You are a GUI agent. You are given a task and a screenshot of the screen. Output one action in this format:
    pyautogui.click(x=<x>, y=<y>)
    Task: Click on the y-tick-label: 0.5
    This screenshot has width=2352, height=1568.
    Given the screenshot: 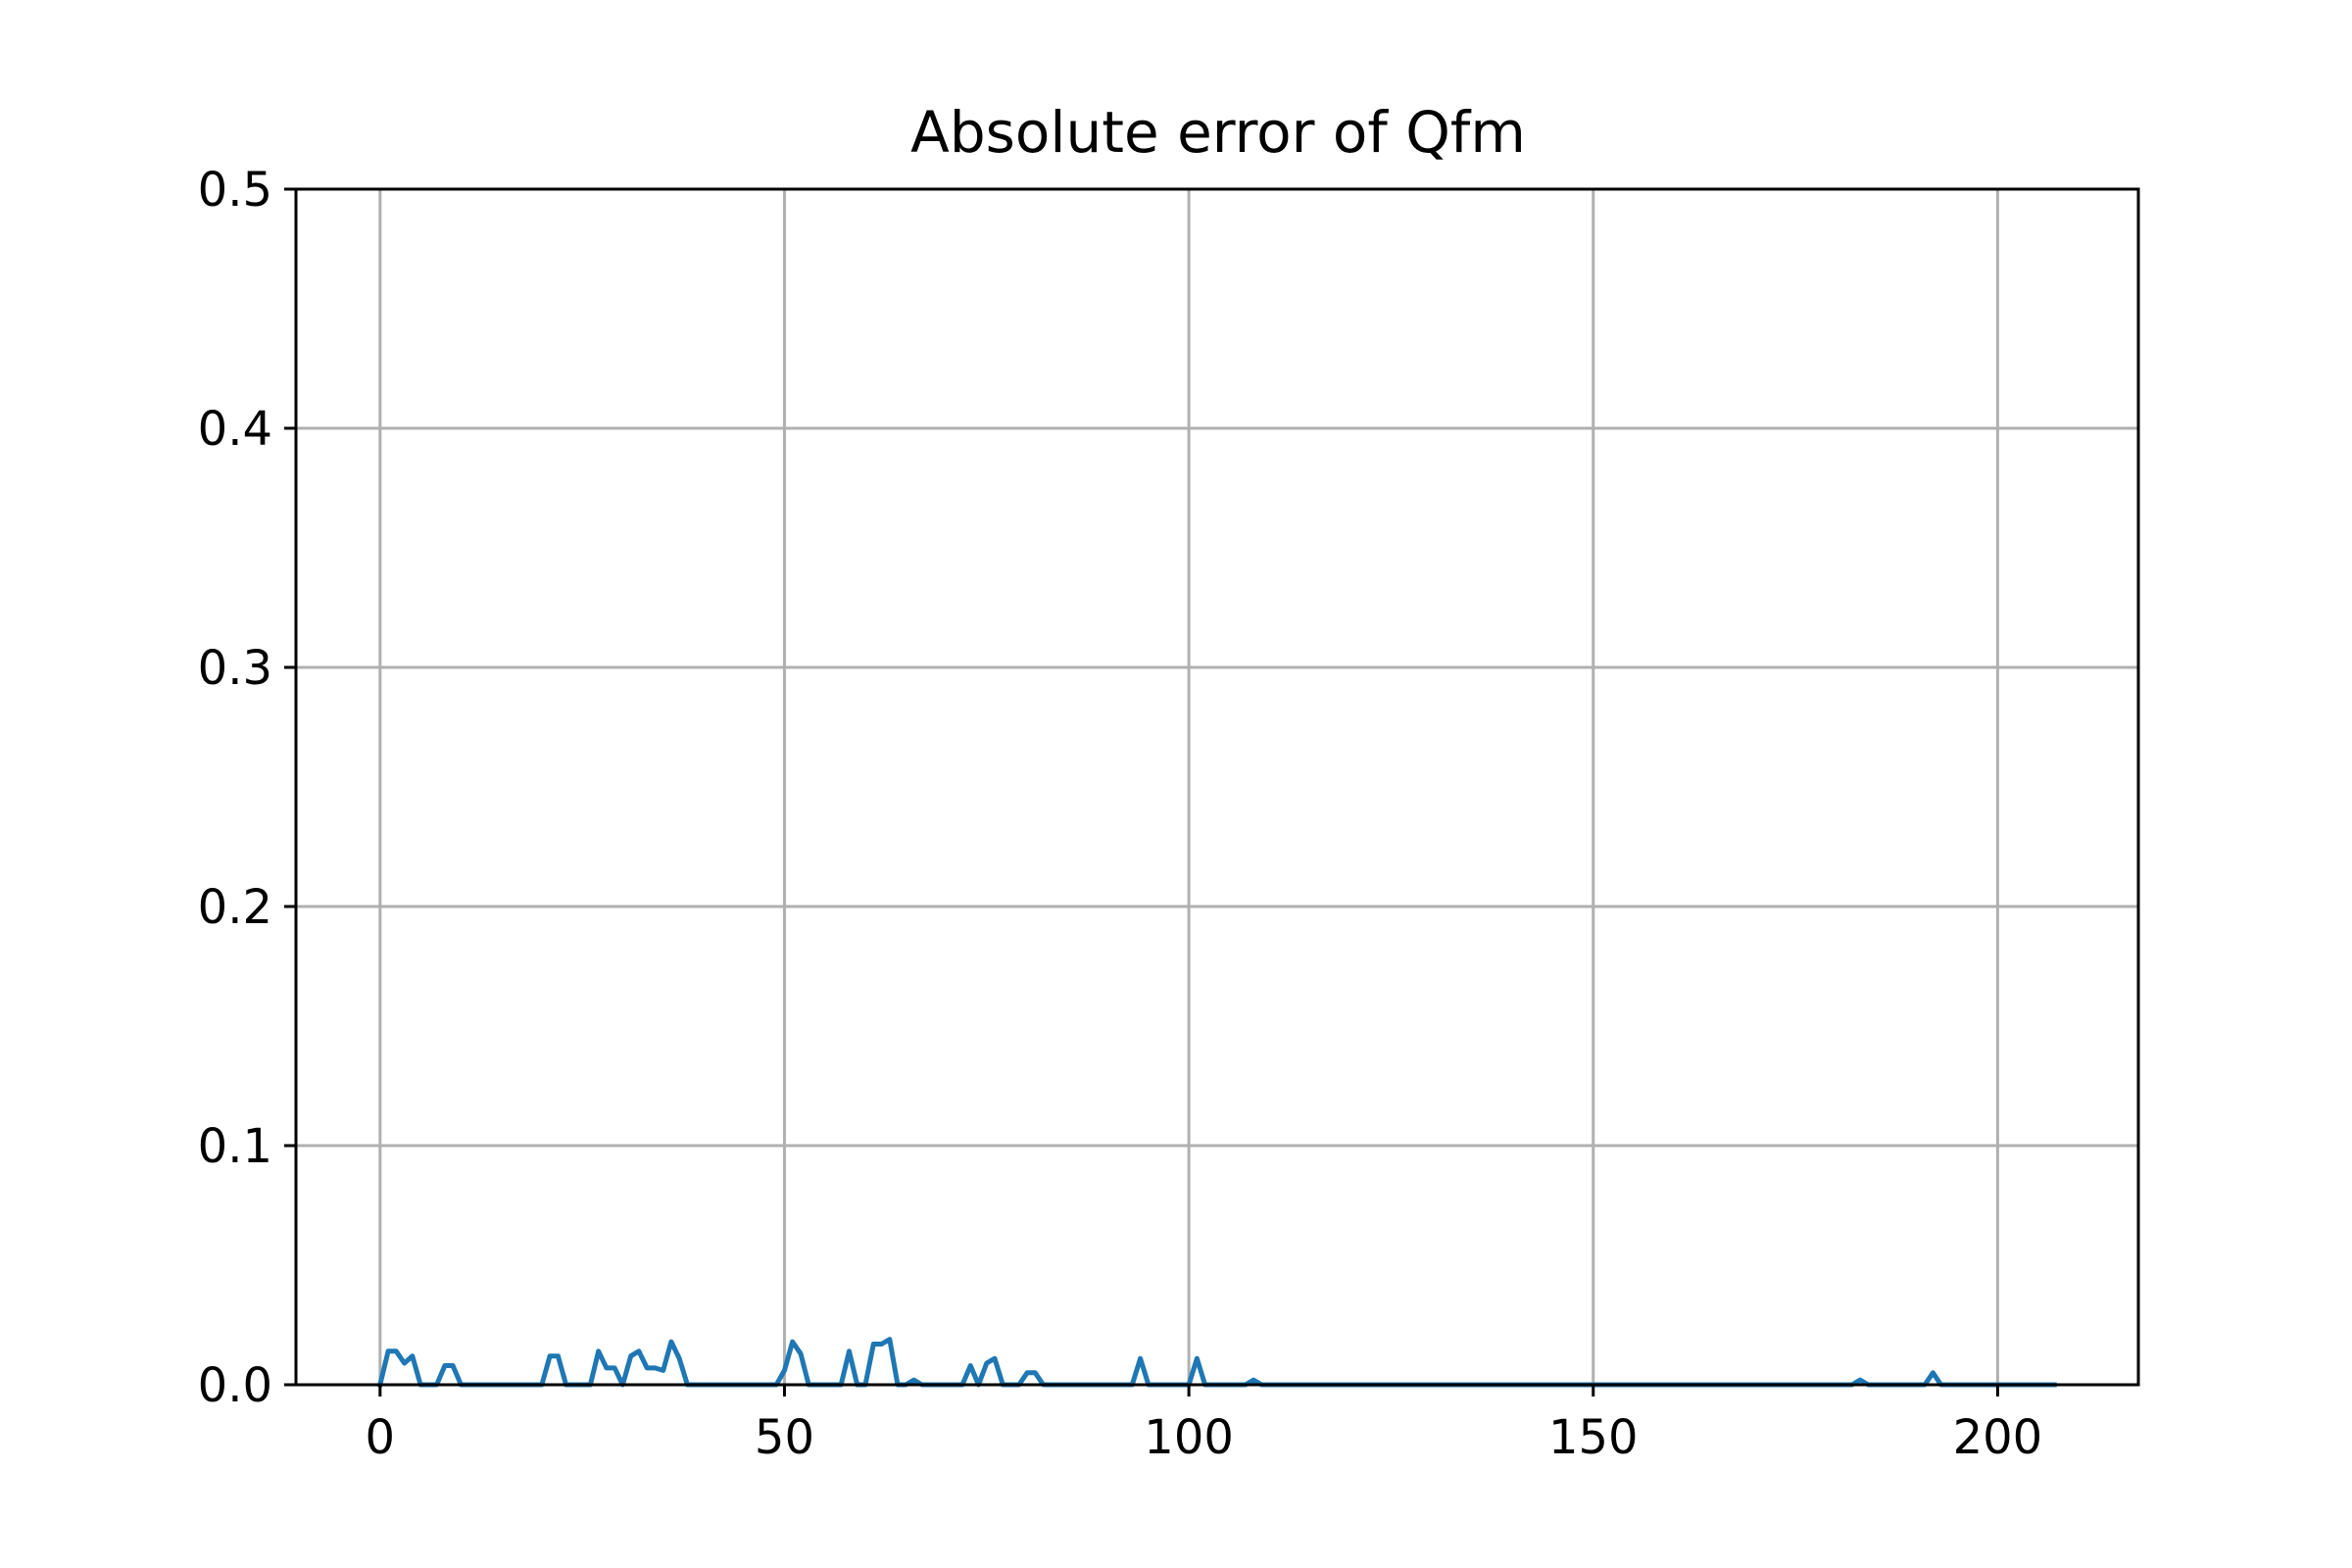 What is the action you would take?
    pyautogui.click(x=235, y=190)
    